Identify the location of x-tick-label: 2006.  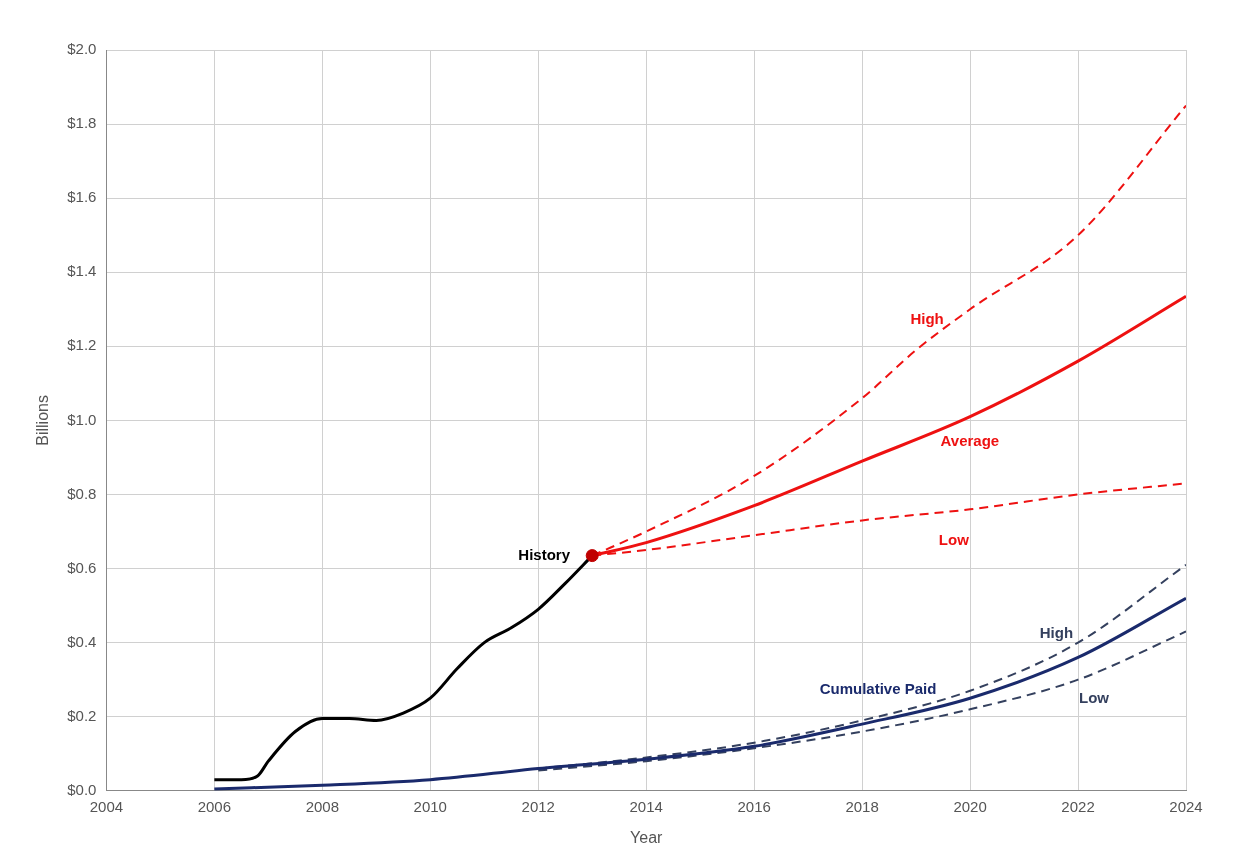
(214, 806).